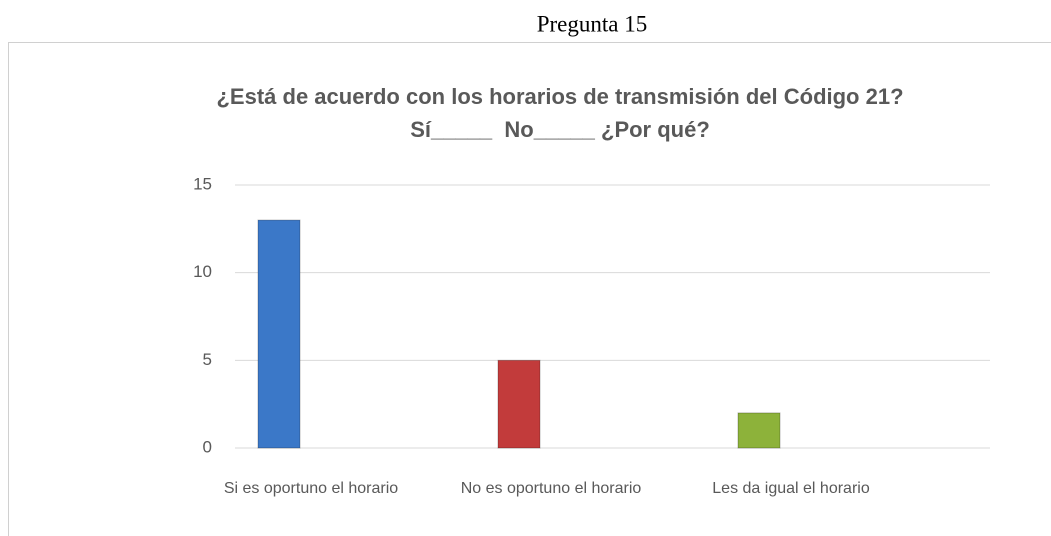  I want to click on y-tick-label: 5, so click(207, 359).